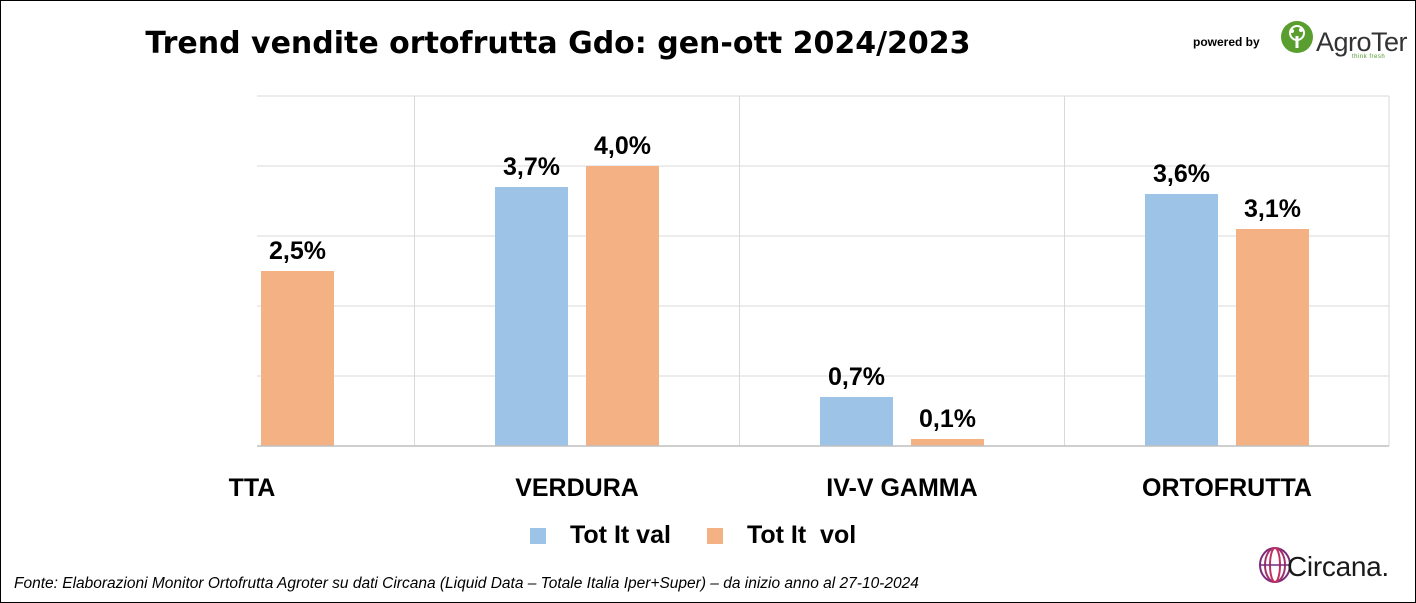  What do you see at coordinates (620, 535) in the screenshot?
I see `legend-label-val: Tot It val` at bounding box center [620, 535].